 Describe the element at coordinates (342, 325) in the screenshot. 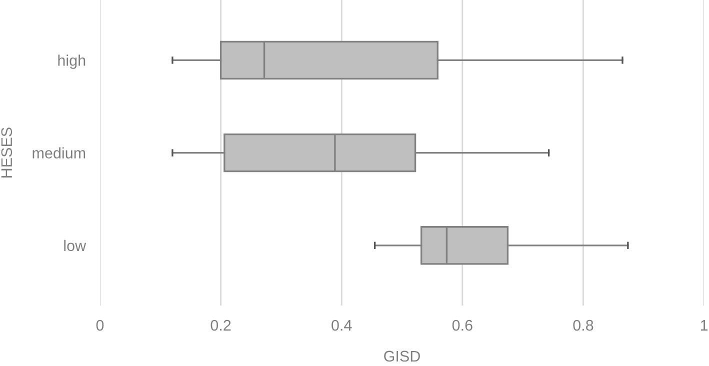

I see `x-tick-label: 0.4` at that location.